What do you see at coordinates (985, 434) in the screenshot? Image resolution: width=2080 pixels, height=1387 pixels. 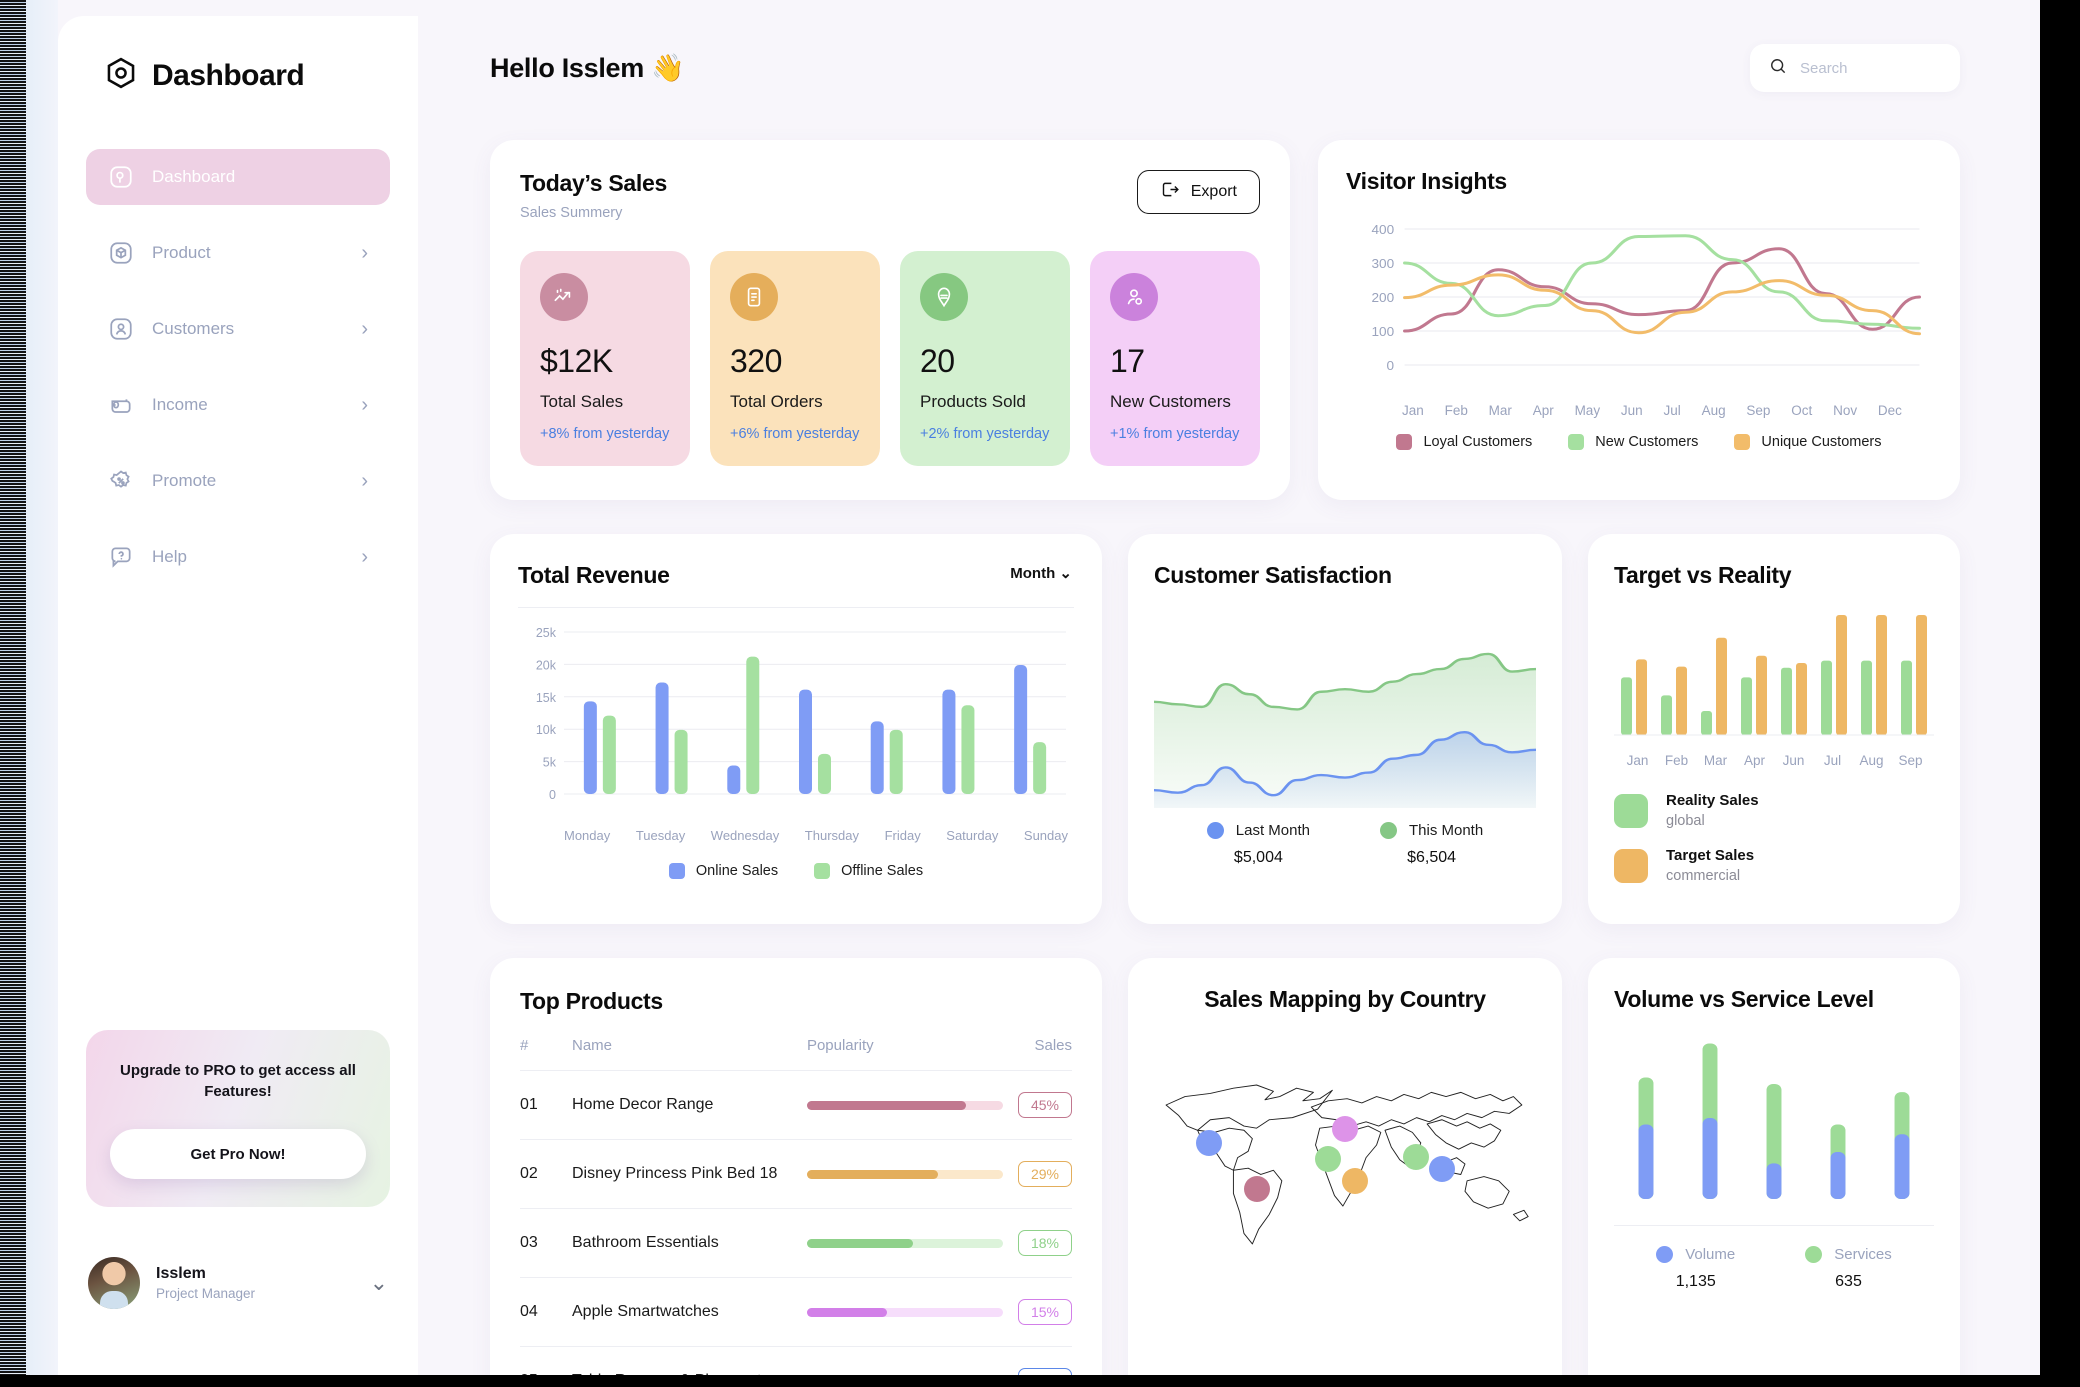 I see `stat-delta: +2% from yesterday` at bounding box center [985, 434].